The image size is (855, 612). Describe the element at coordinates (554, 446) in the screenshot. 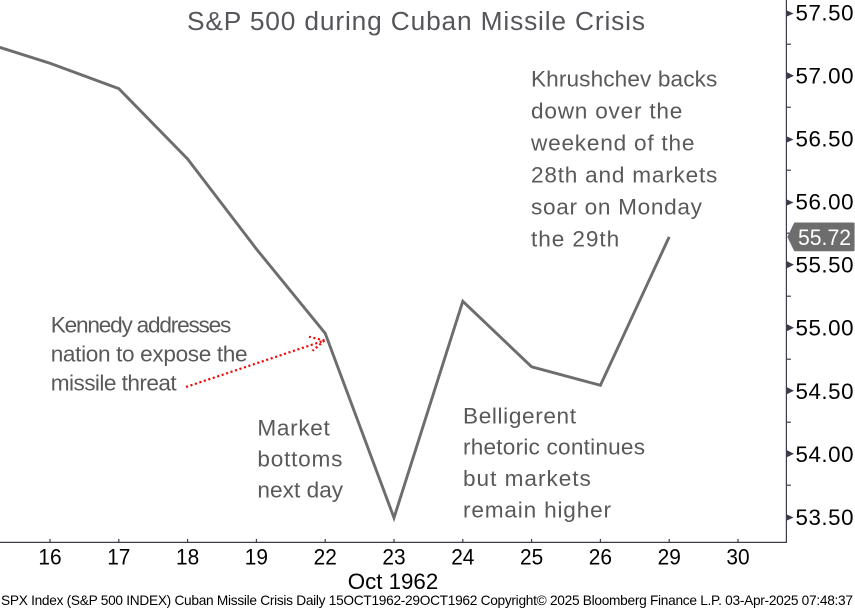

I see `svg-text: rhetoric continues` at that location.